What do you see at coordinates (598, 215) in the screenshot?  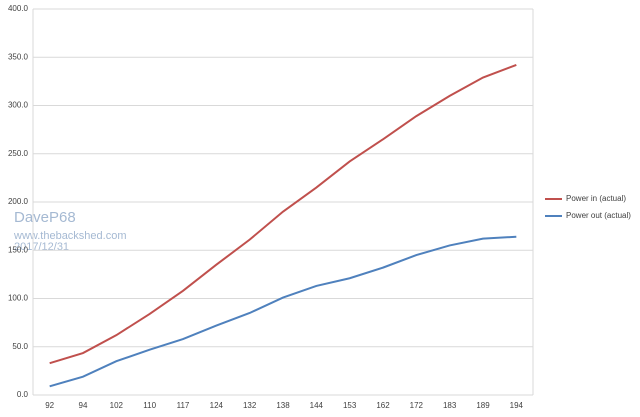 I see `legend-label: Power out (actual)` at bounding box center [598, 215].